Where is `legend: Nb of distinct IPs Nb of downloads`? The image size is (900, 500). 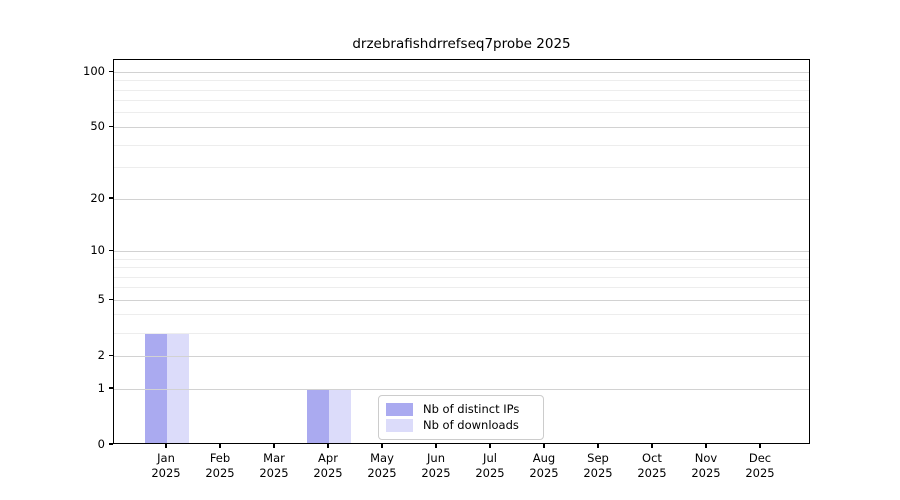 legend: Nb of distinct IPs Nb of downloads is located at coordinates (461, 417).